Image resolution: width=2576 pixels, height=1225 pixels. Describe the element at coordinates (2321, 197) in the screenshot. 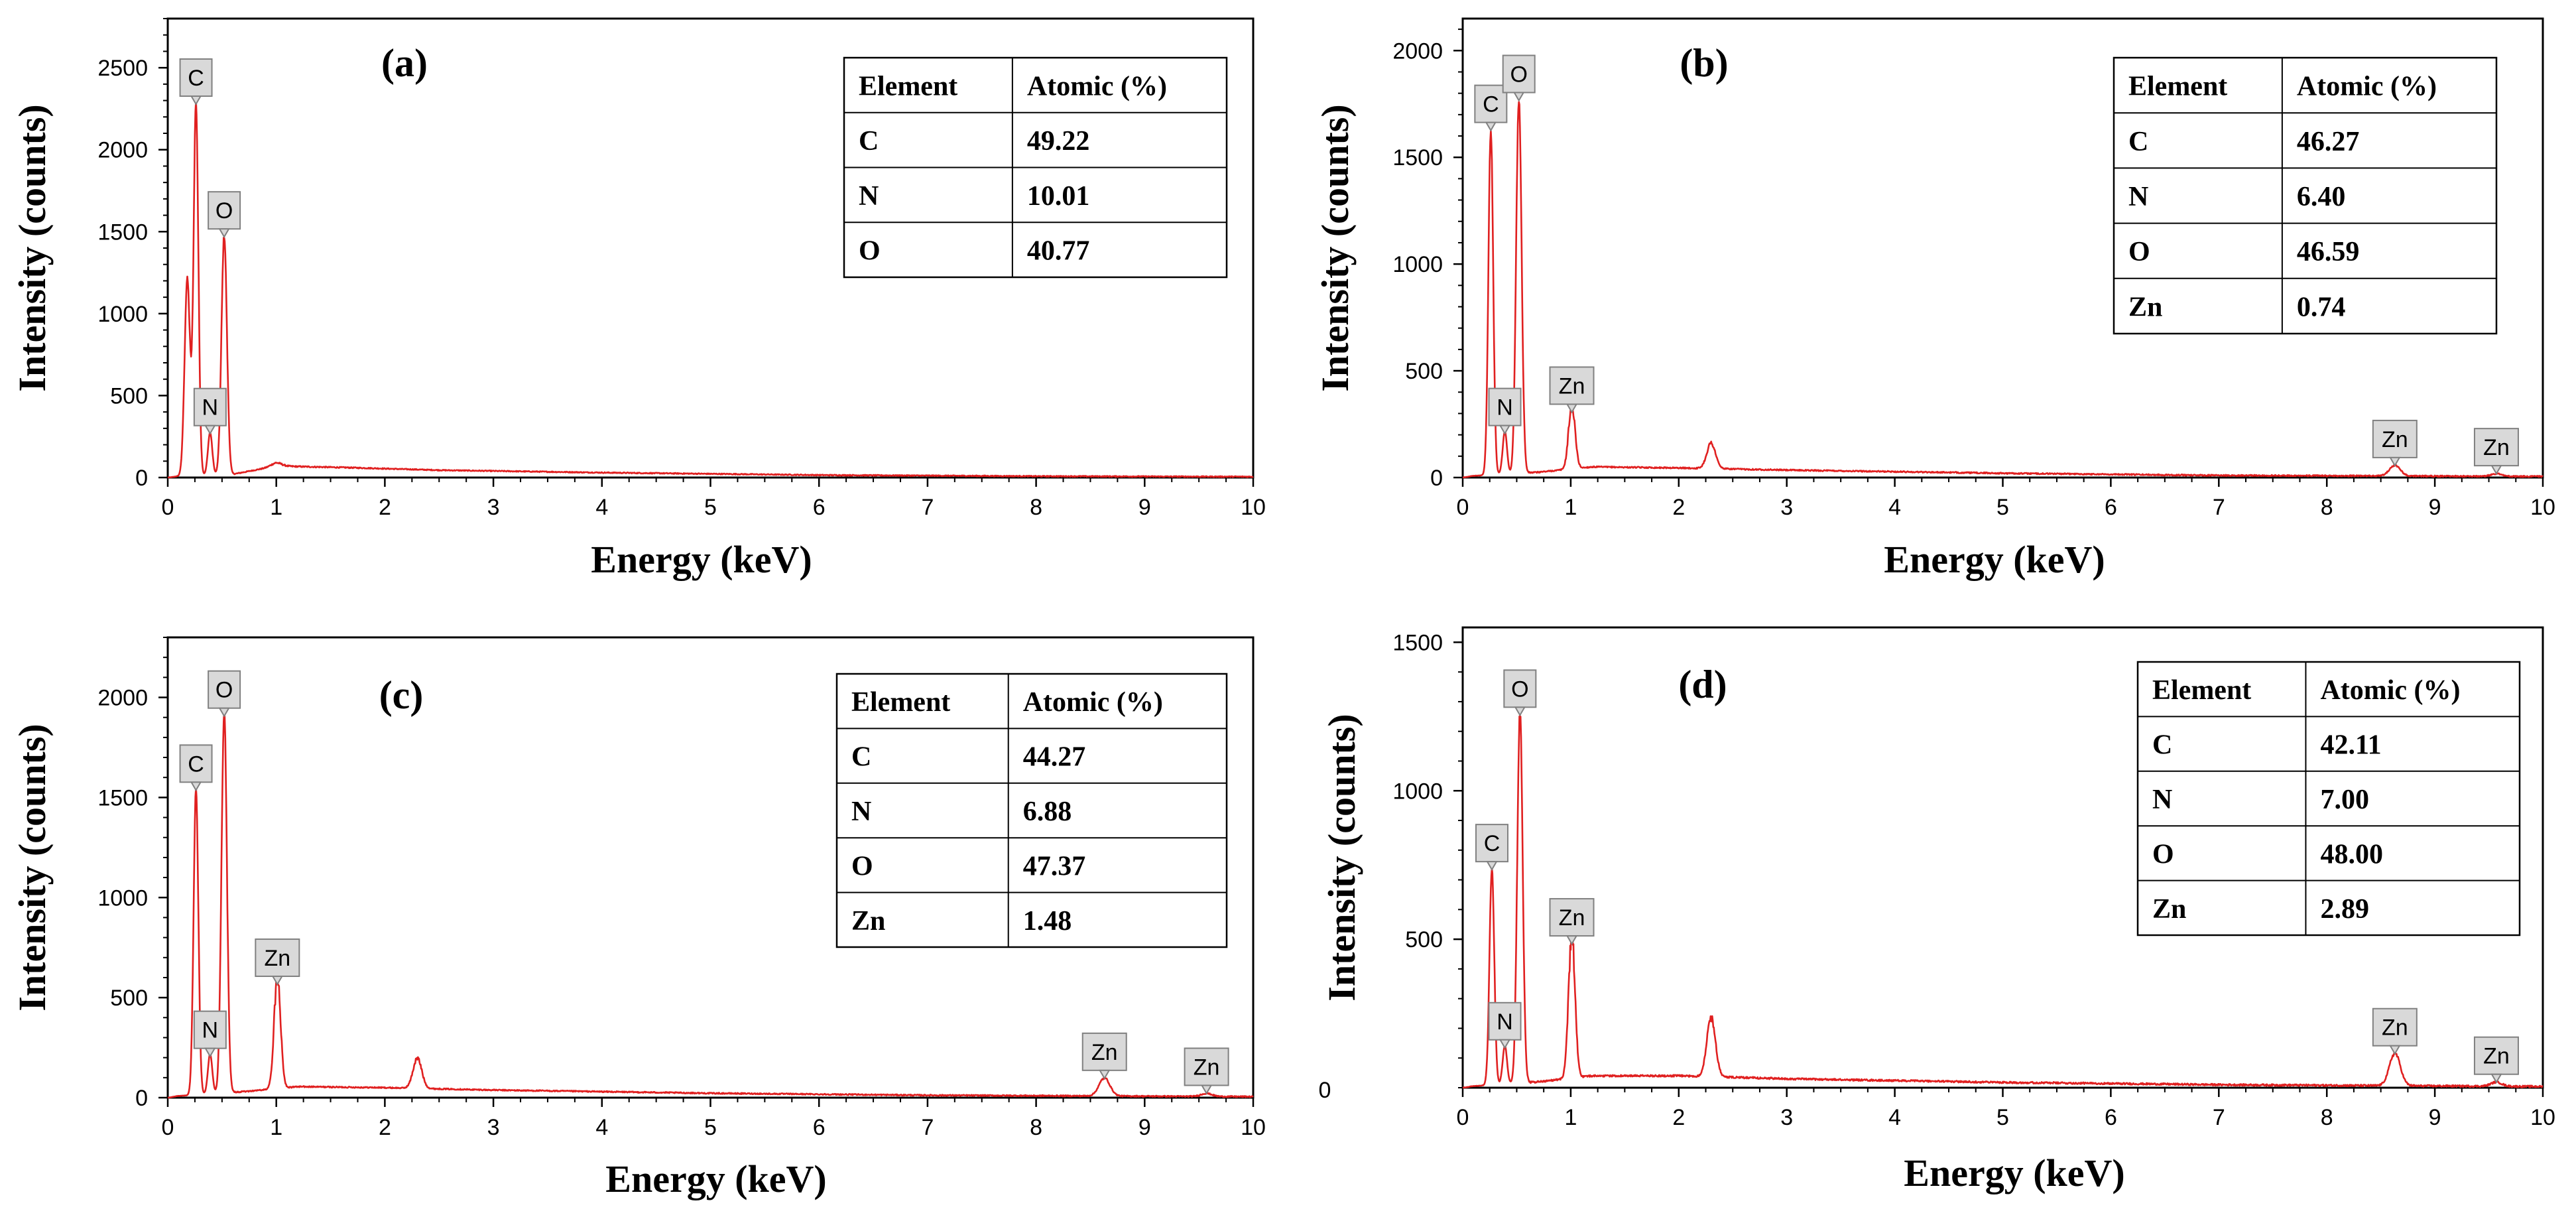

I see `table-cell: 6.40` at that location.